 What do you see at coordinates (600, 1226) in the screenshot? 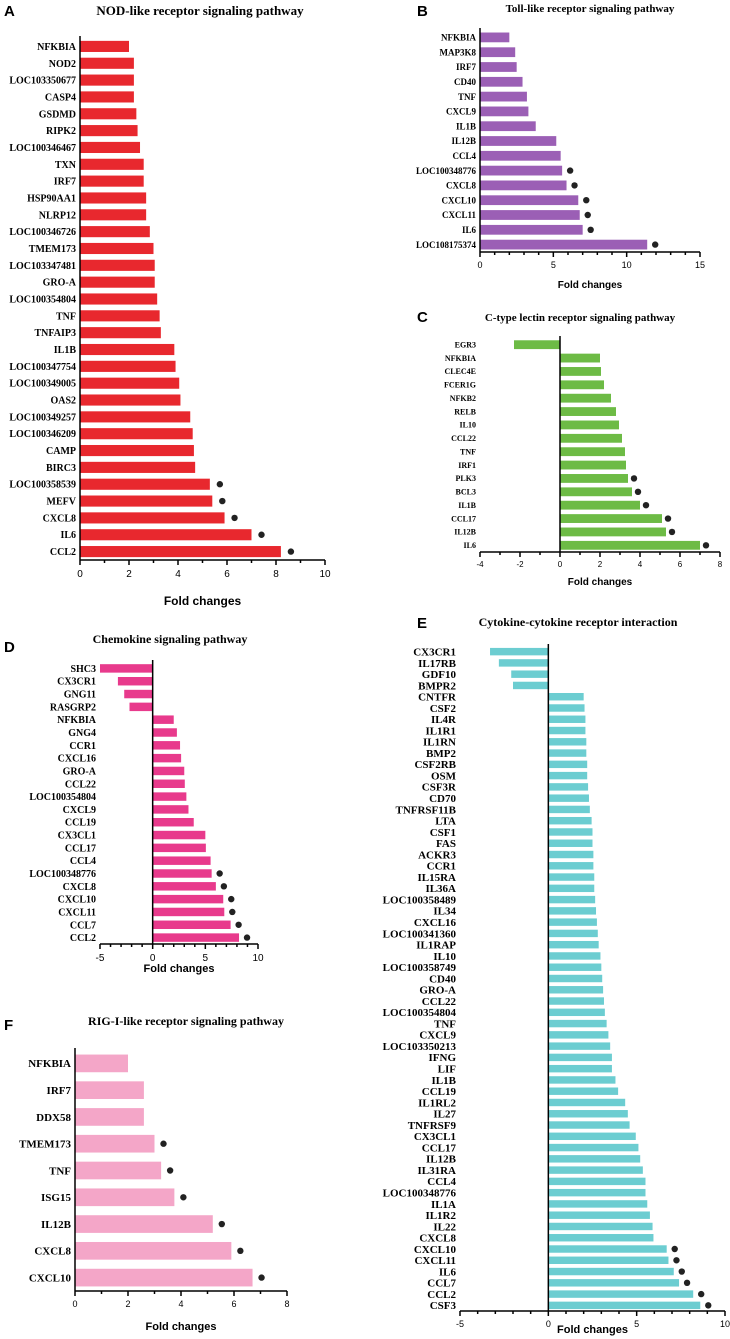
I see `bar-il22` at bounding box center [600, 1226].